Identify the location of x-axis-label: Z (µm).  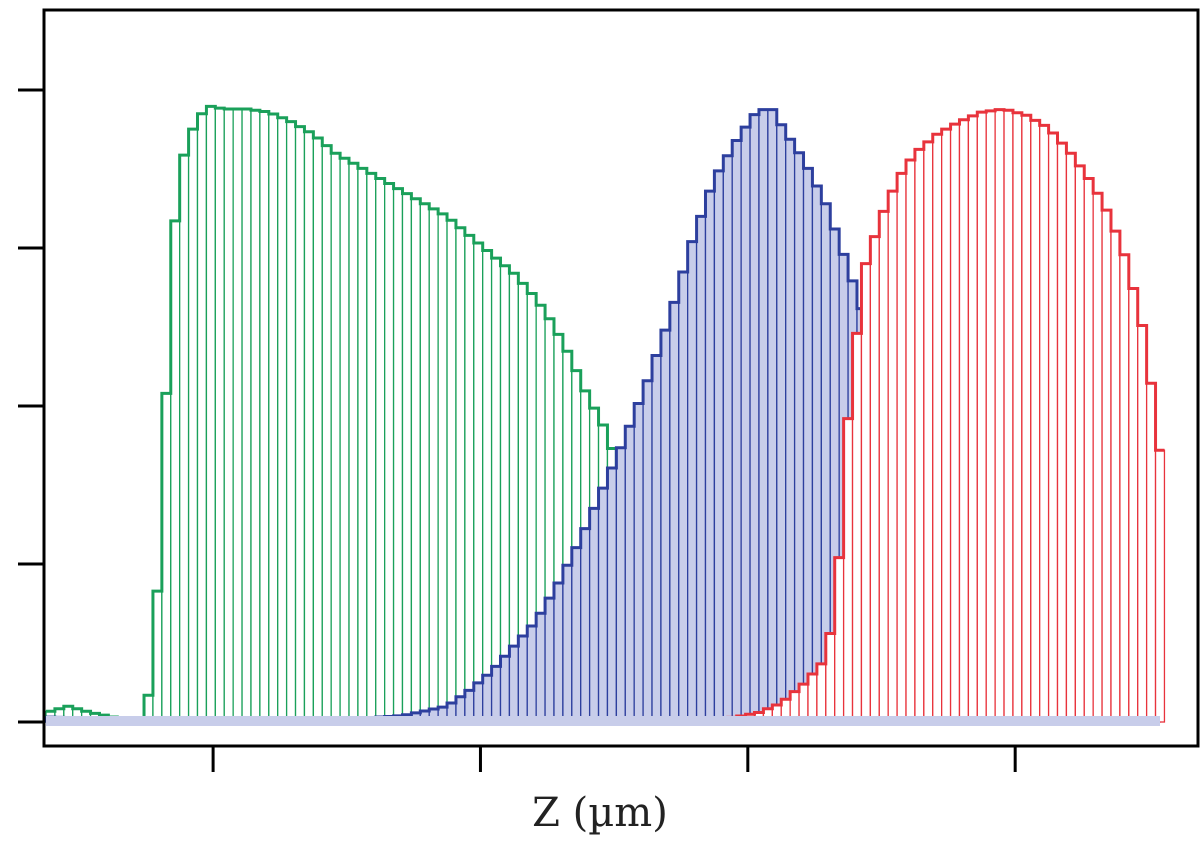
(600, 813).